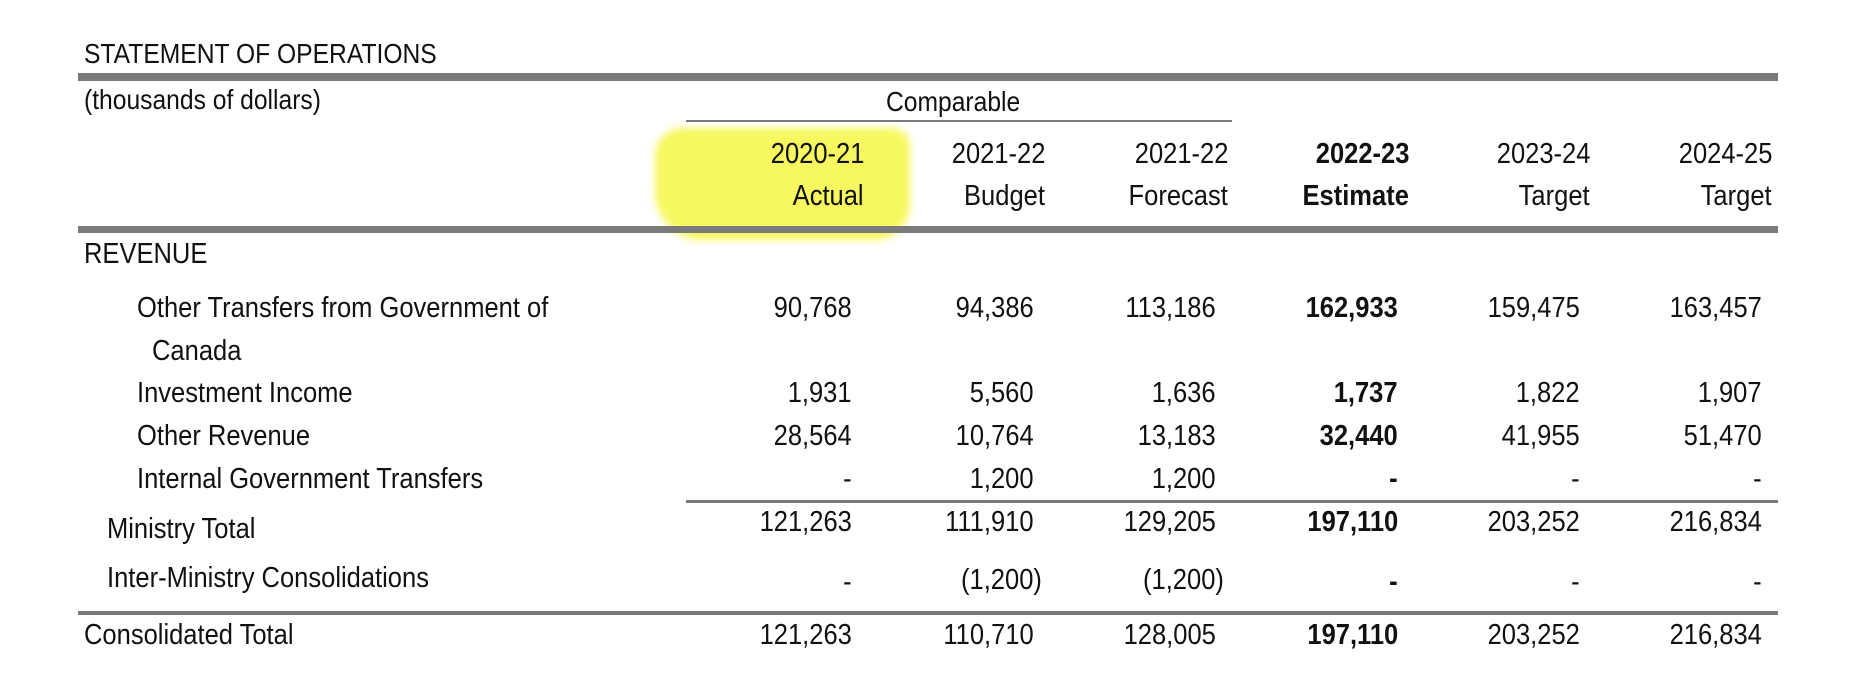 The width and height of the screenshot is (1850, 678). I want to click on col-header-year-6: 2024-25, so click(1725, 154).